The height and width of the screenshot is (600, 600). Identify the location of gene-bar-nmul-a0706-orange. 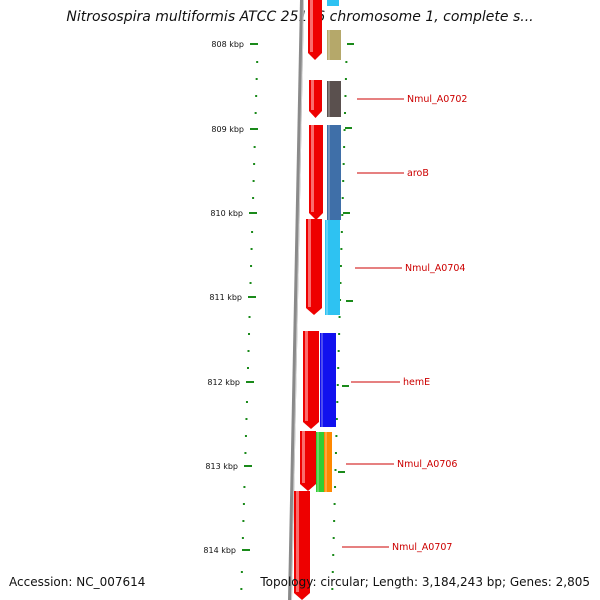
(328, 462).